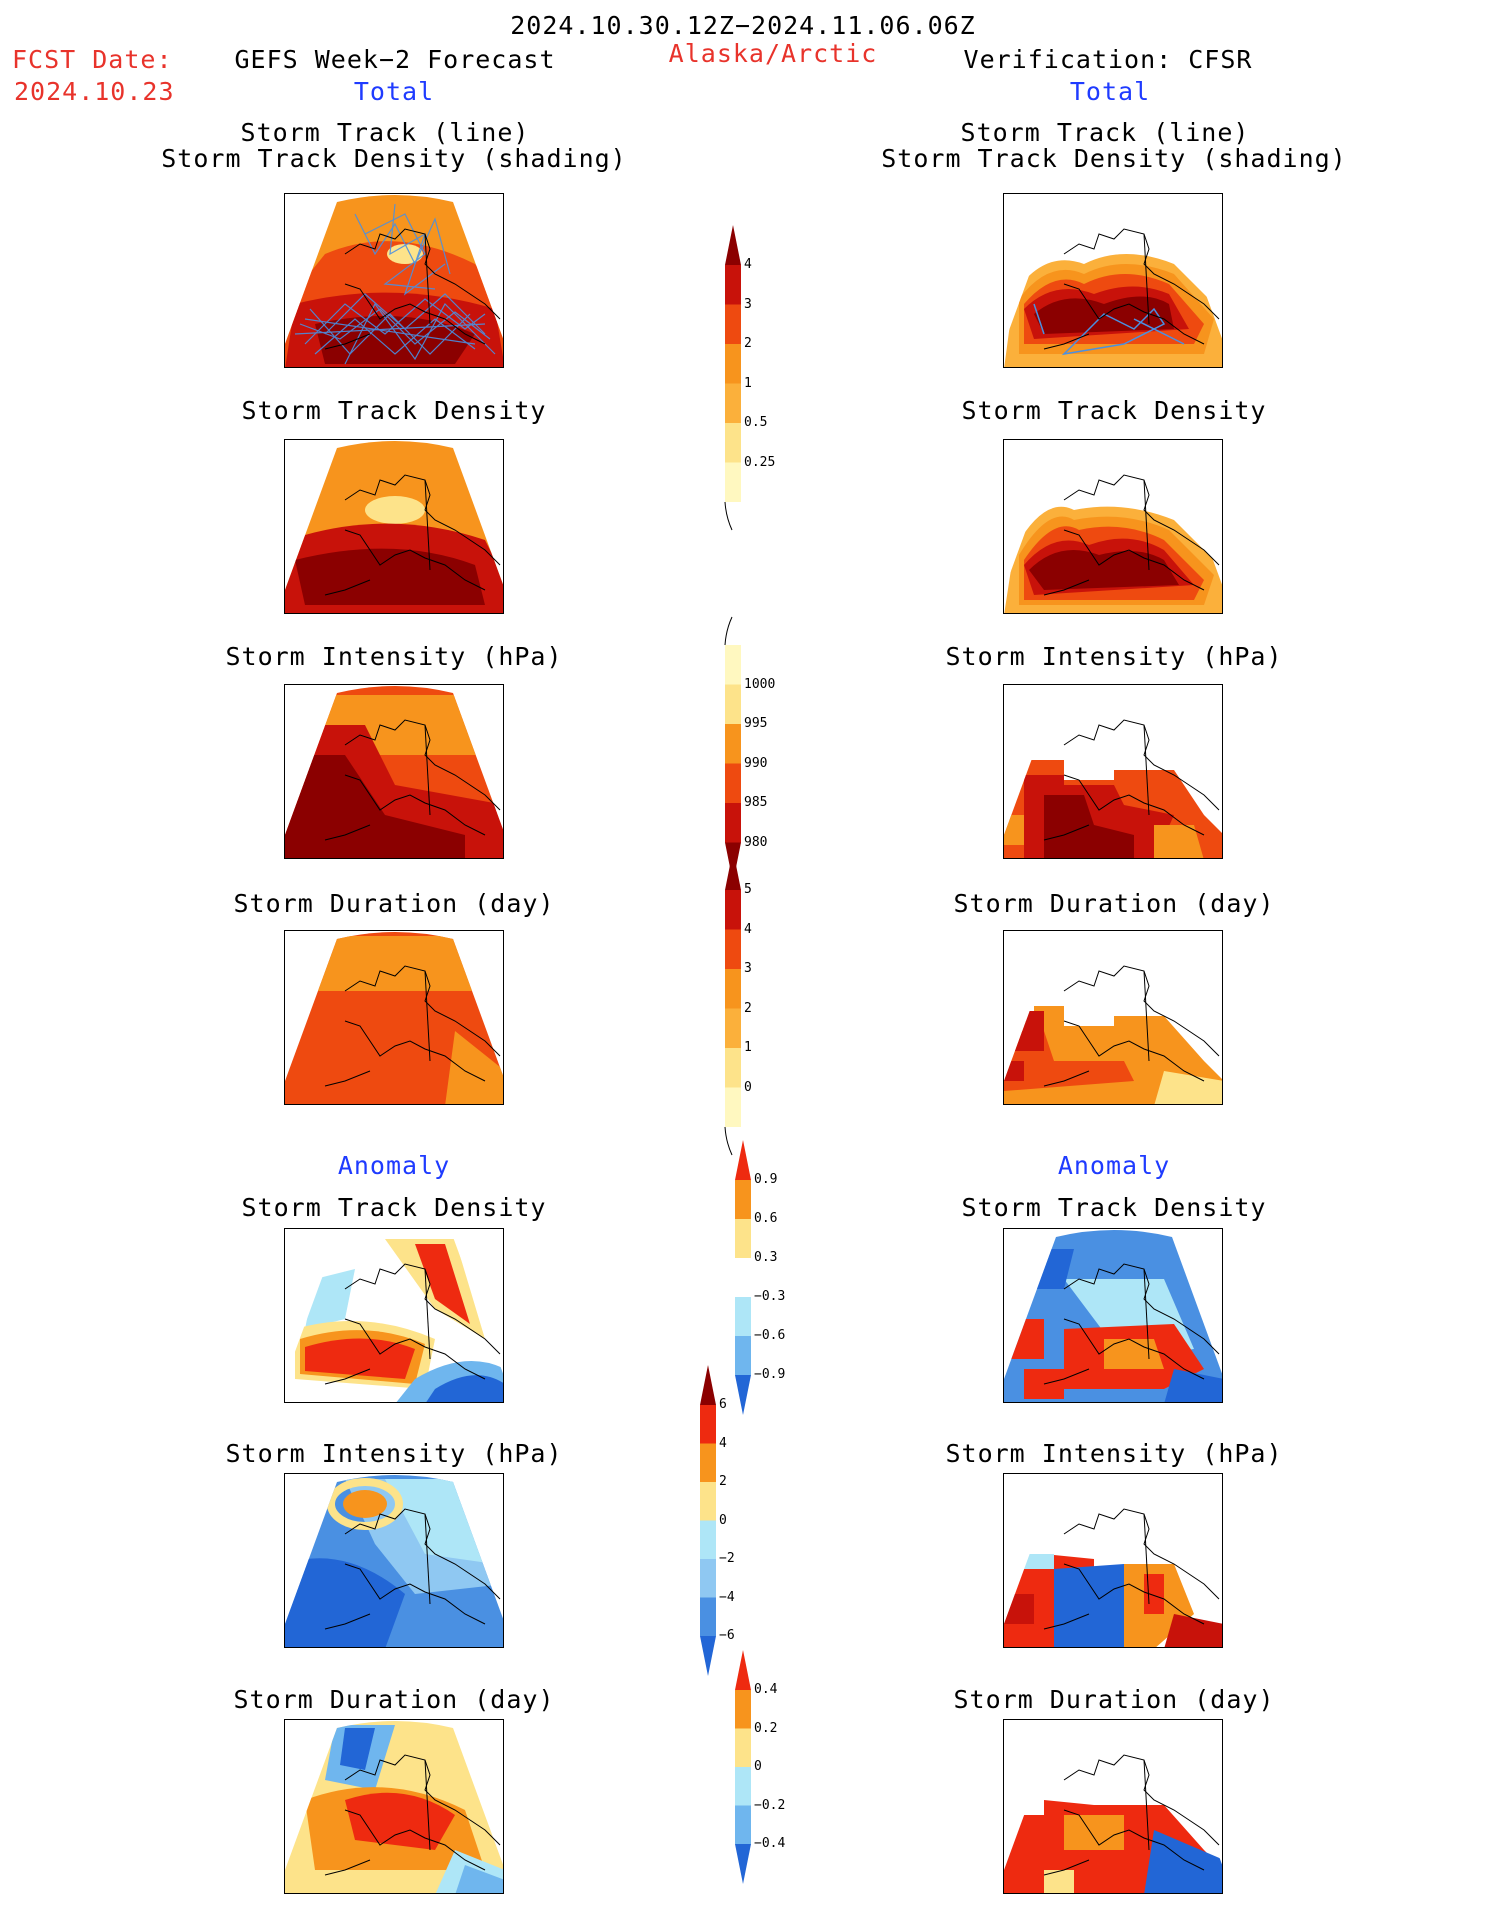 This screenshot has height=1925, width=1487. Describe the element at coordinates (743, 25) in the screenshot. I see `date-range: 2024.10.30.12Z−2024.11.06.06Z` at that location.